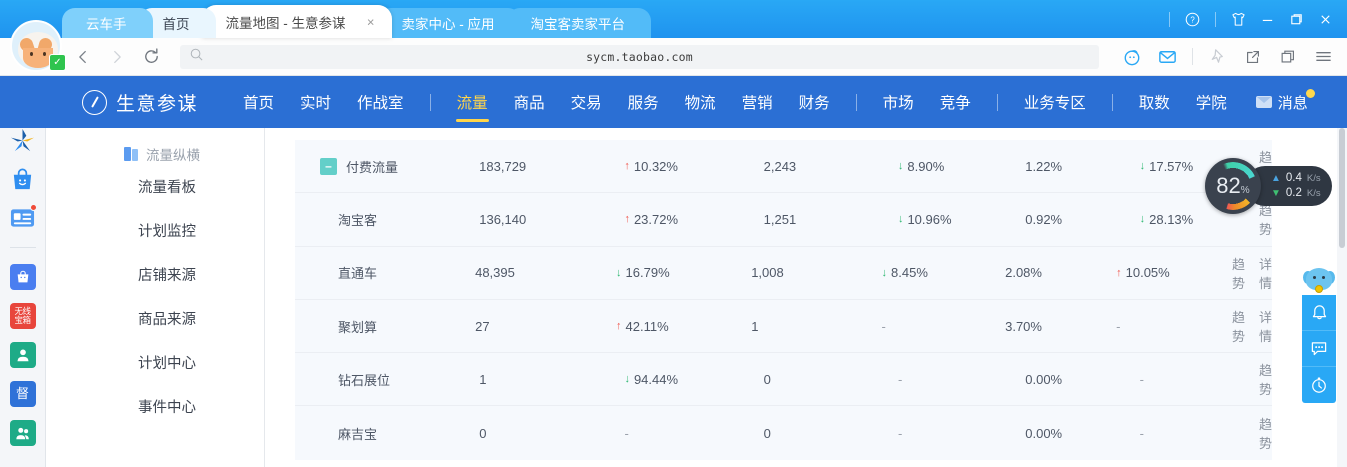  What do you see at coordinates (33, 207) in the screenshot?
I see `notification-badge` at bounding box center [33, 207].